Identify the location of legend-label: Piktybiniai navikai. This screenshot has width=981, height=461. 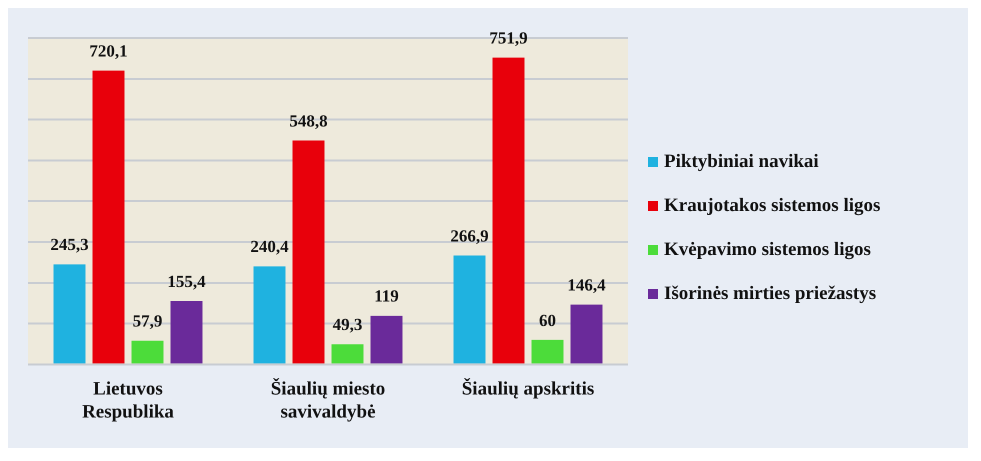
(741, 162).